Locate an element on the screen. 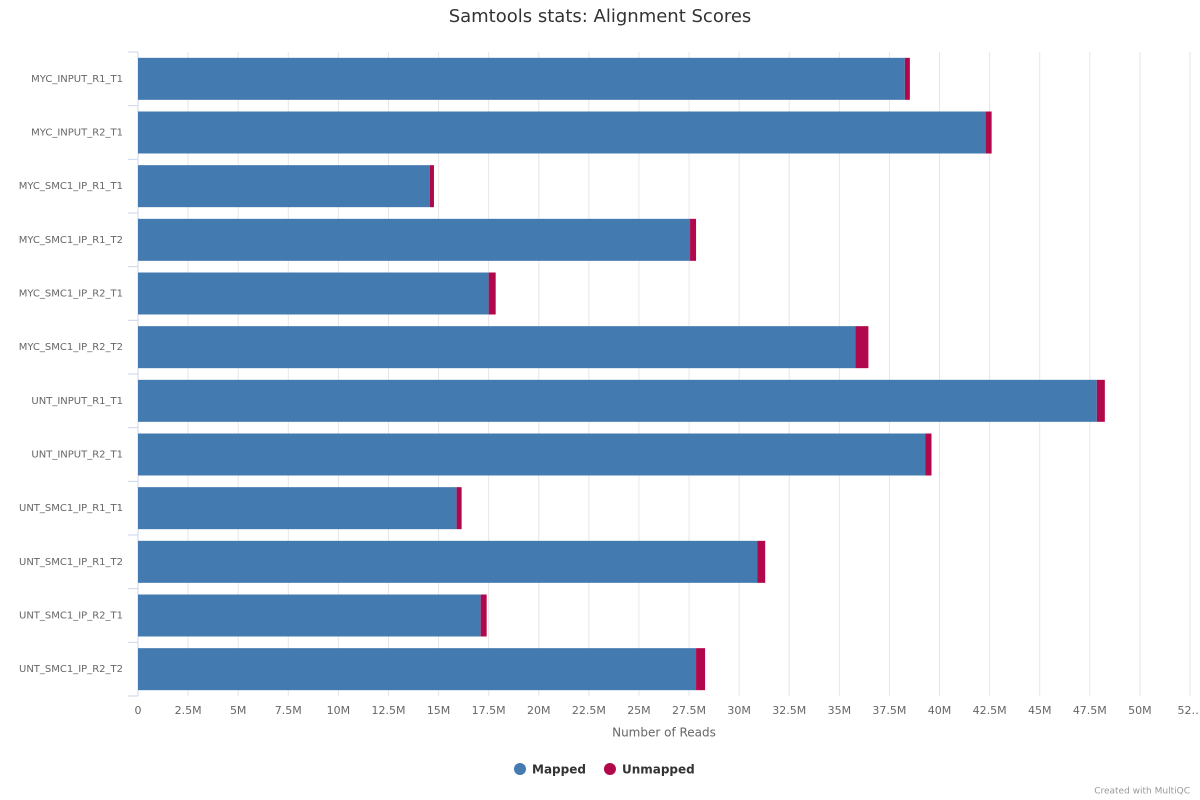 This screenshot has height=800, width=1200. y-tick-label: MYC_SMC1_IP_R1_T2 is located at coordinates (71, 240).